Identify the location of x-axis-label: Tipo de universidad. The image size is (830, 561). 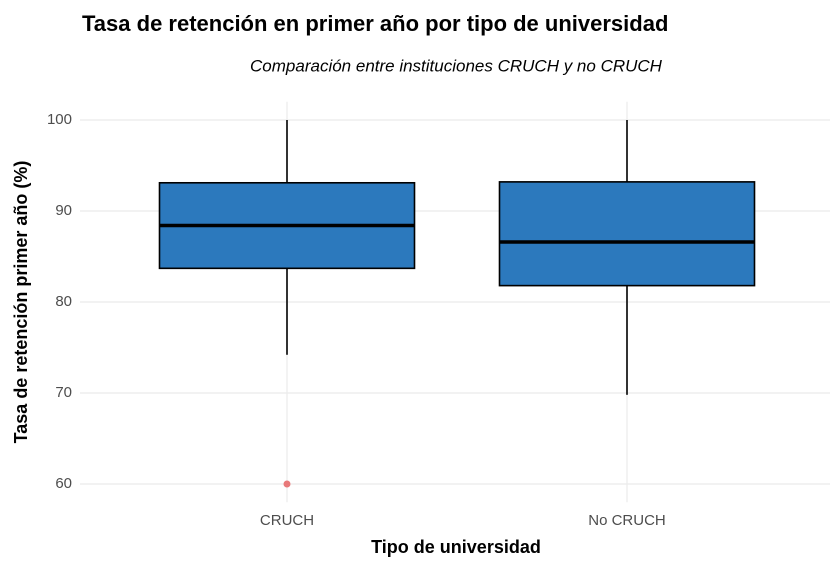
(456, 547).